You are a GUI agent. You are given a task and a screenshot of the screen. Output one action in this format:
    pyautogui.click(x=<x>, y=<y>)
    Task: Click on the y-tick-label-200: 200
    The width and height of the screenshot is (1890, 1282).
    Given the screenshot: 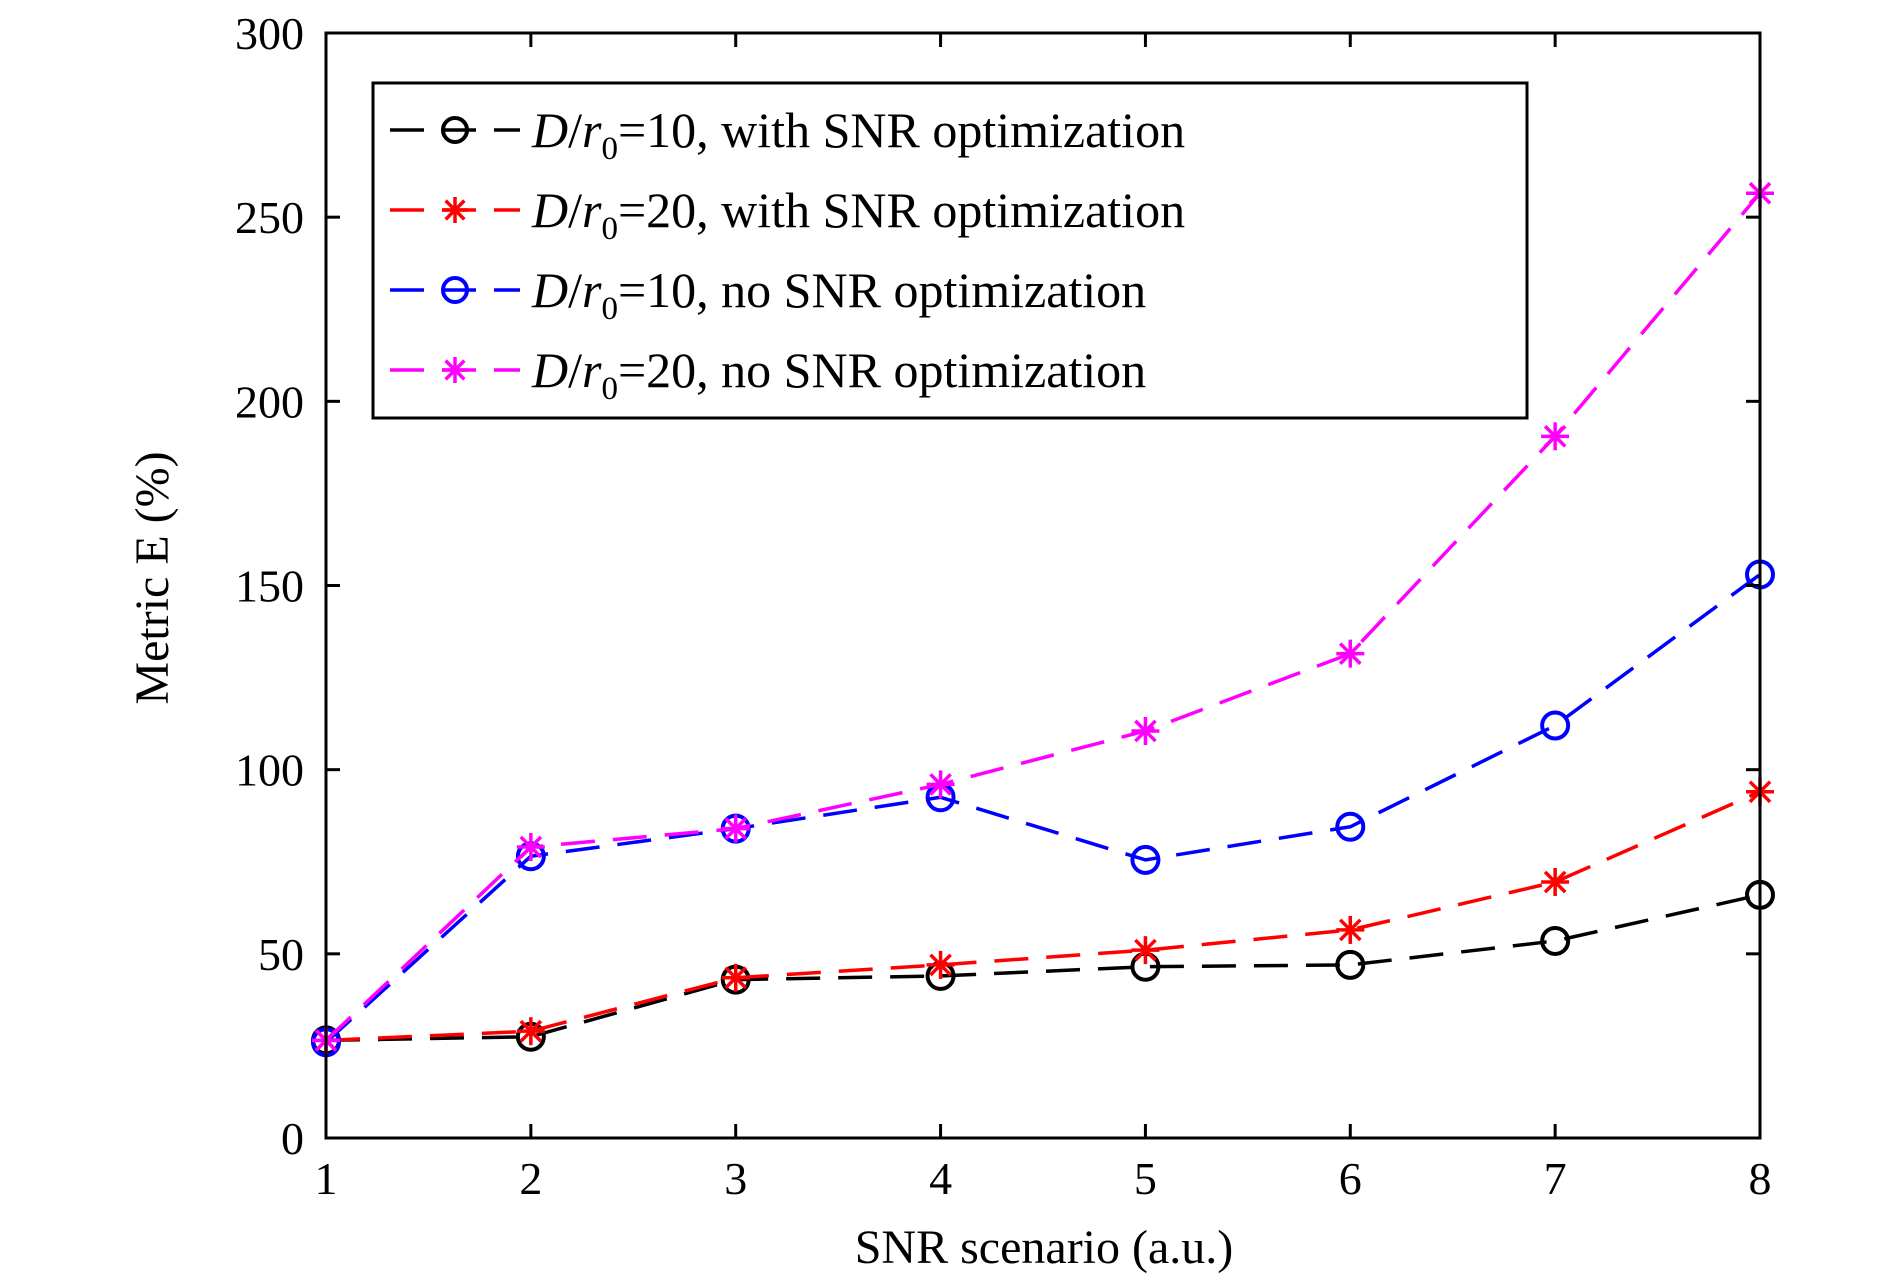 What is the action you would take?
    pyautogui.click(x=269, y=401)
    